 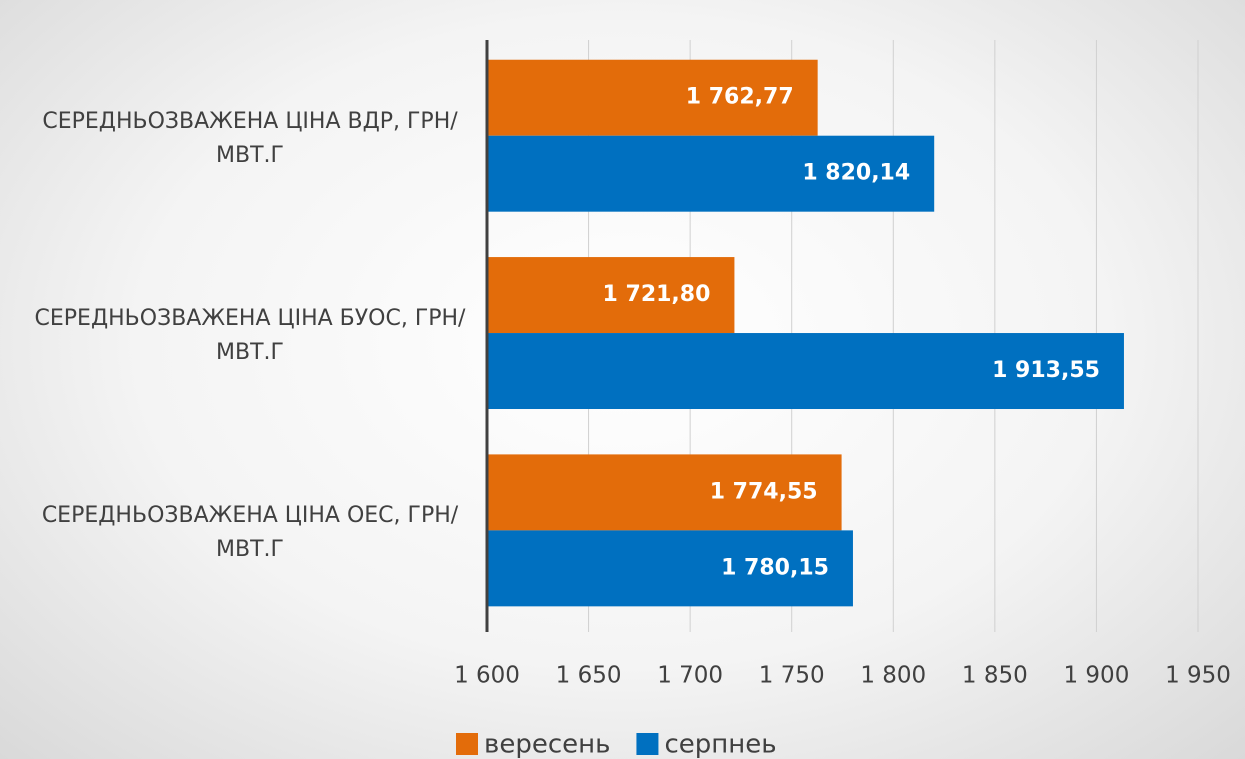 I want to click on x-tick-label: 1 850, so click(x=995, y=676).